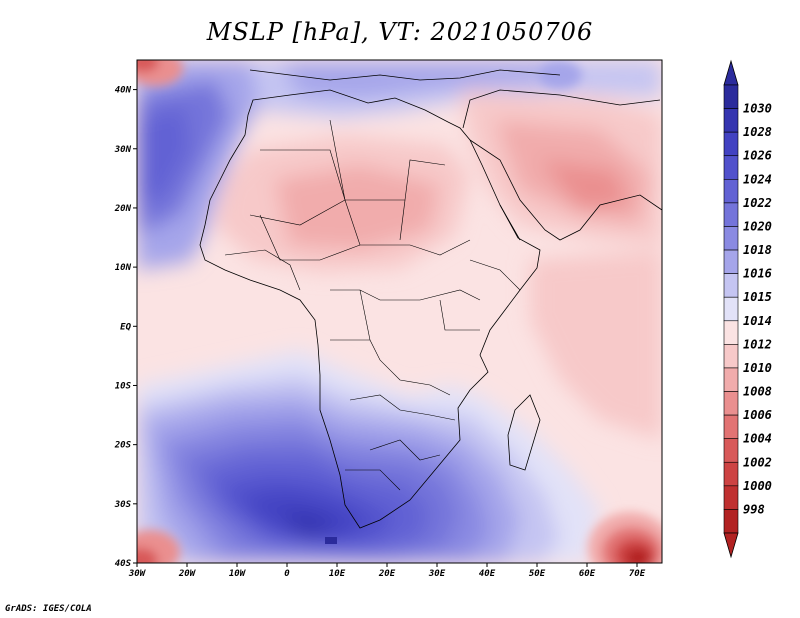  I want to click on lat-tick-label: 30N, so click(123, 150).